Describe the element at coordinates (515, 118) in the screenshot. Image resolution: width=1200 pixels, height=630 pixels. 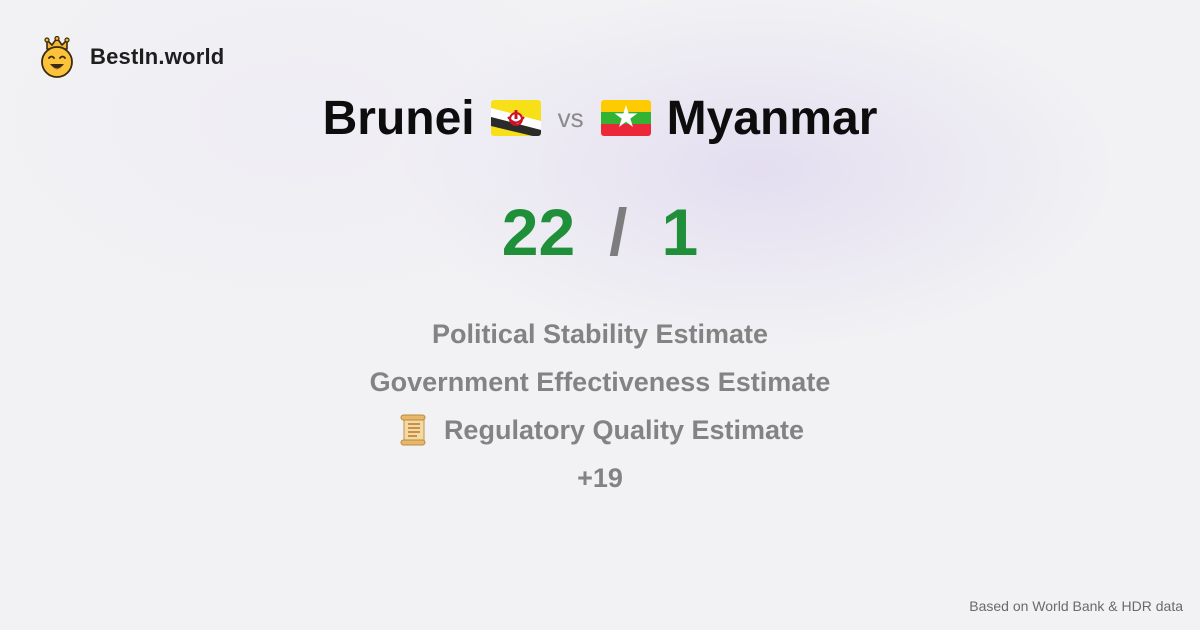
I see `brunei-flag-icon` at that location.